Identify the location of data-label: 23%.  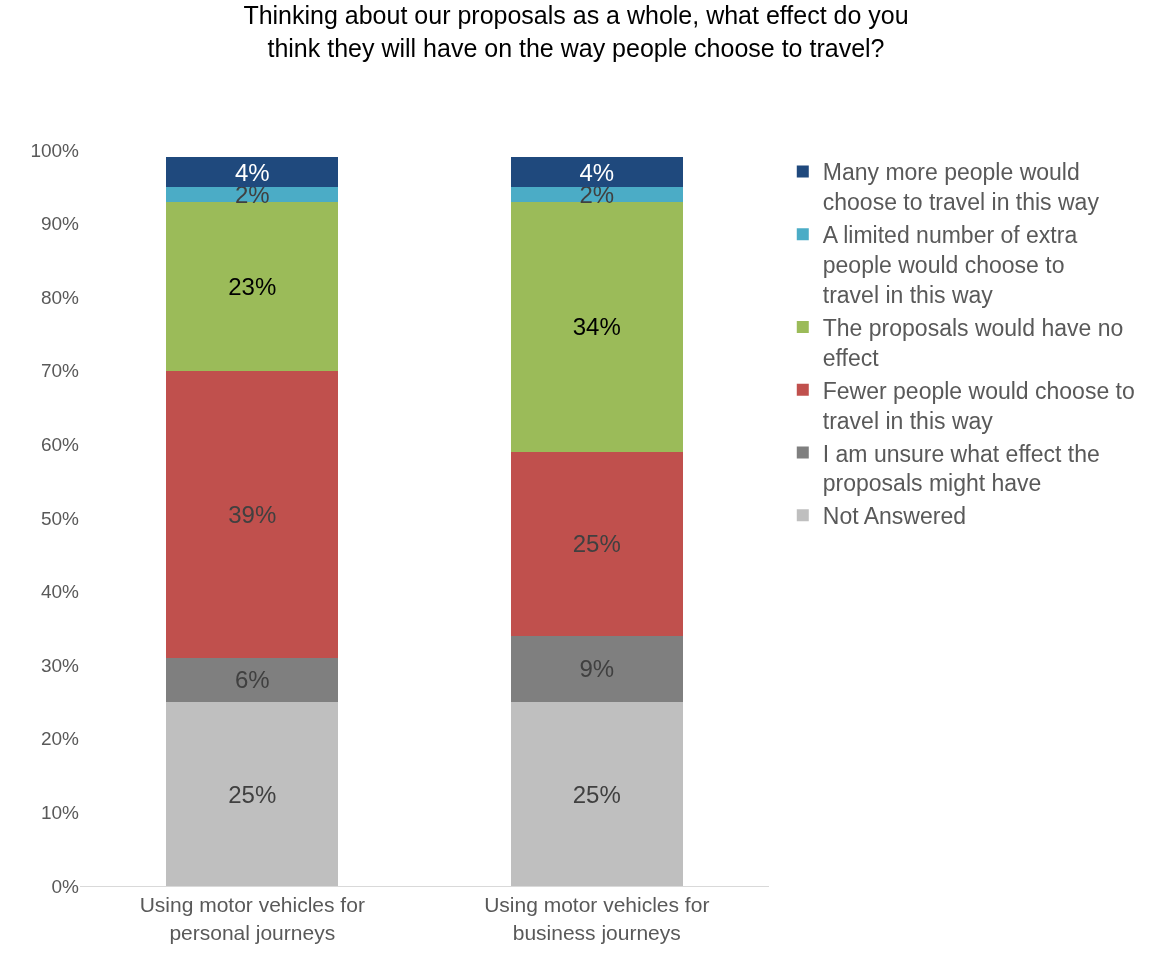
(252, 286).